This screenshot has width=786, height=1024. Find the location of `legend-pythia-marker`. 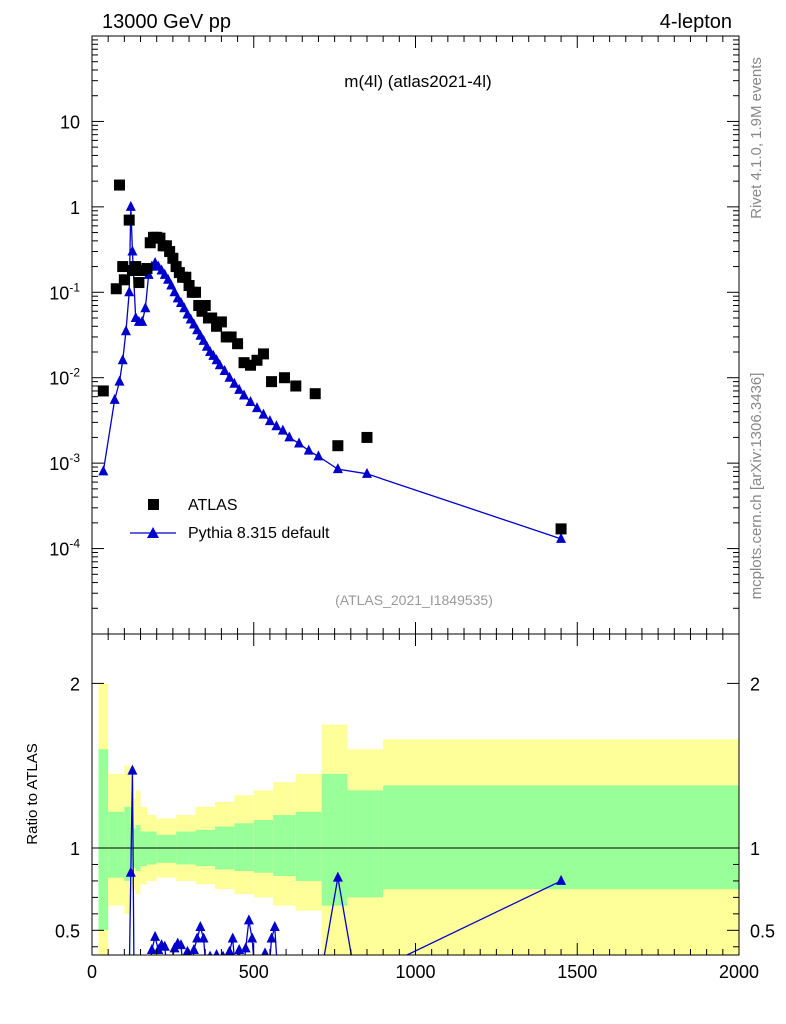

legend-pythia-marker is located at coordinates (153, 532).